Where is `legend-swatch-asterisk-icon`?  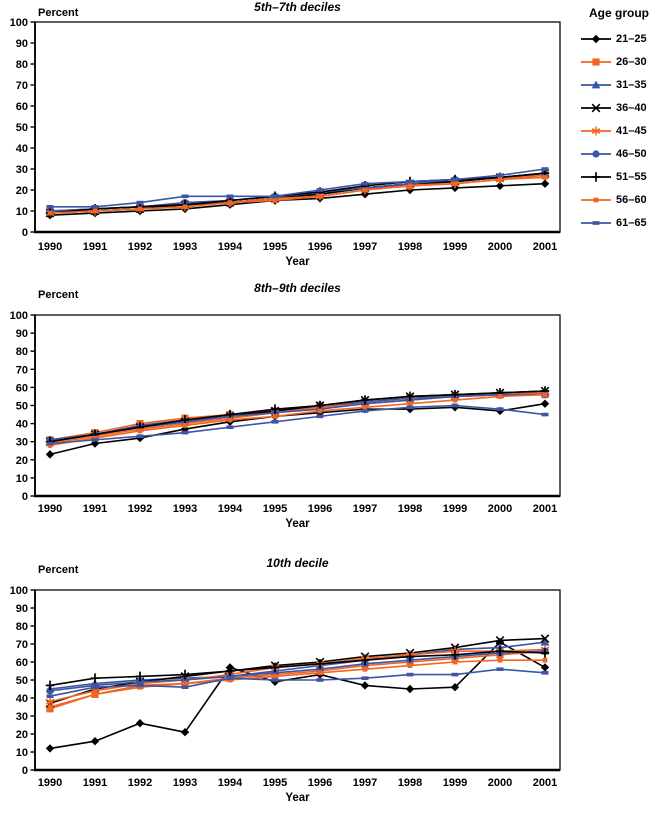 legend-swatch-asterisk-icon is located at coordinates (596, 130).